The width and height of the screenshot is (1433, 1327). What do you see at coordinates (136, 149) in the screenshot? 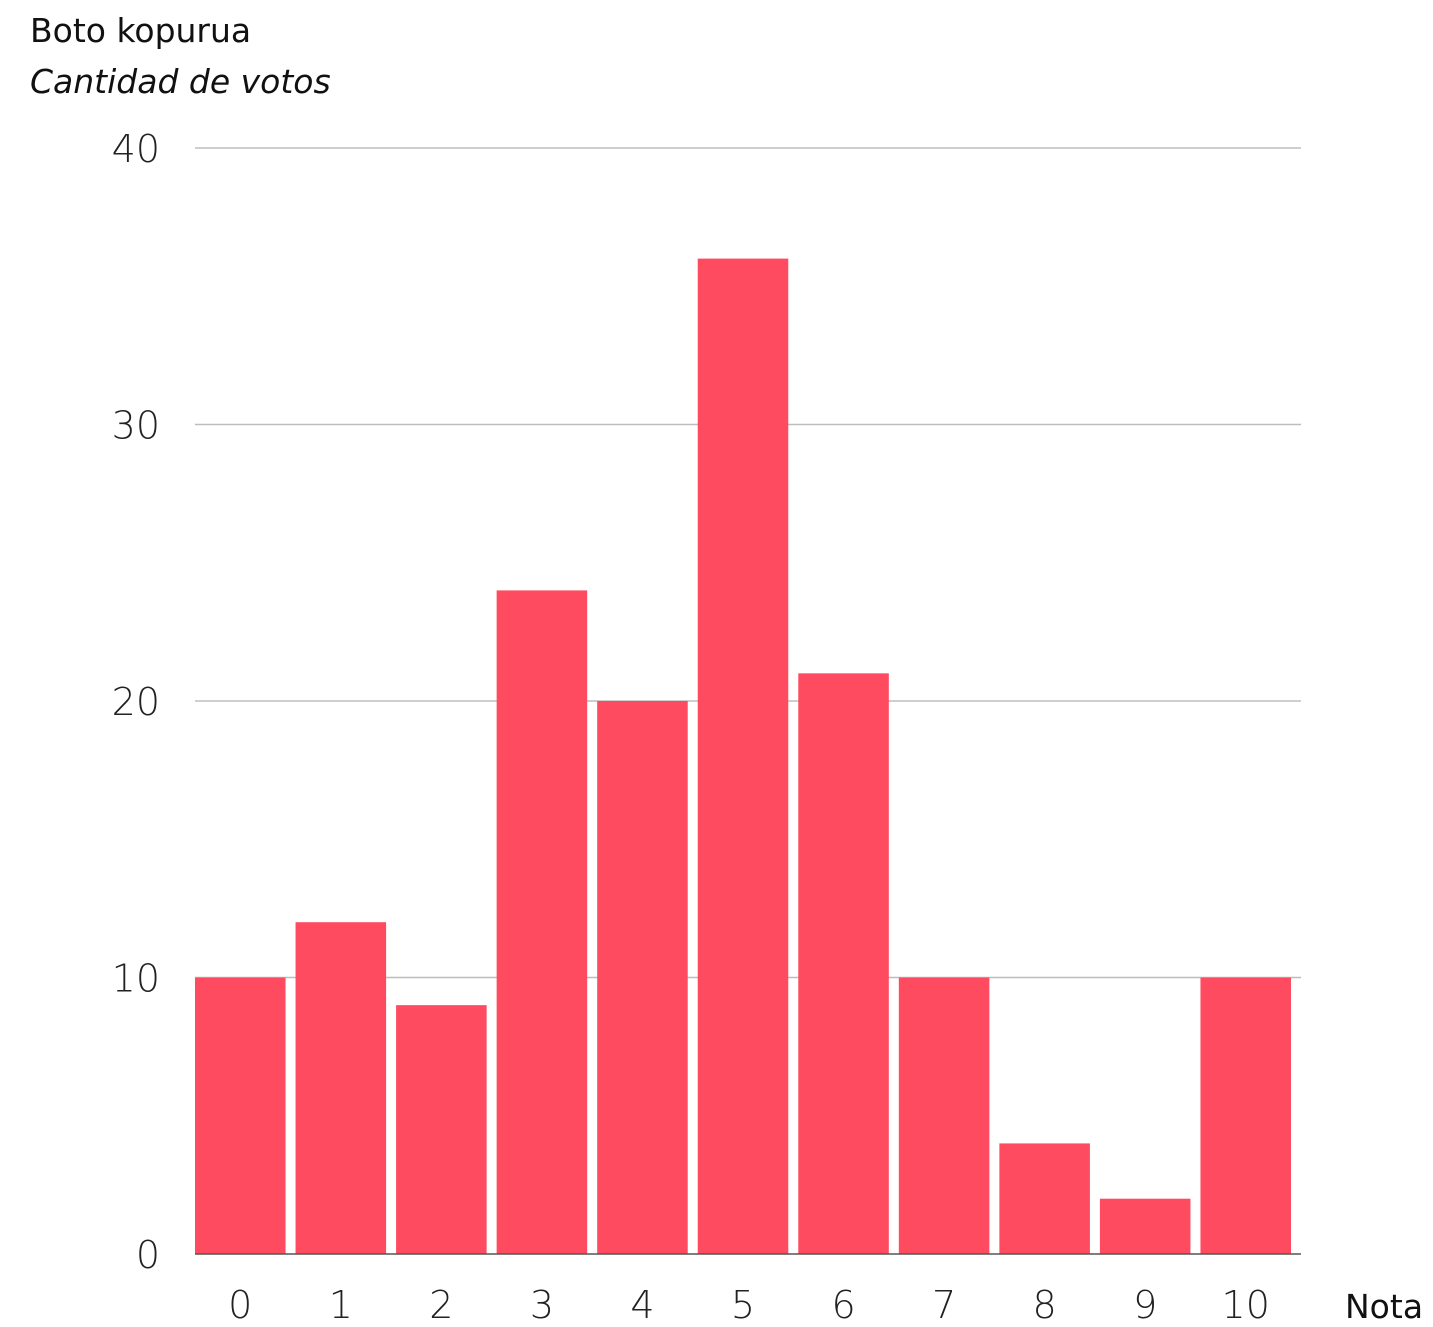
I see `y-tick-label: 40` at bounding box center [136, 149].